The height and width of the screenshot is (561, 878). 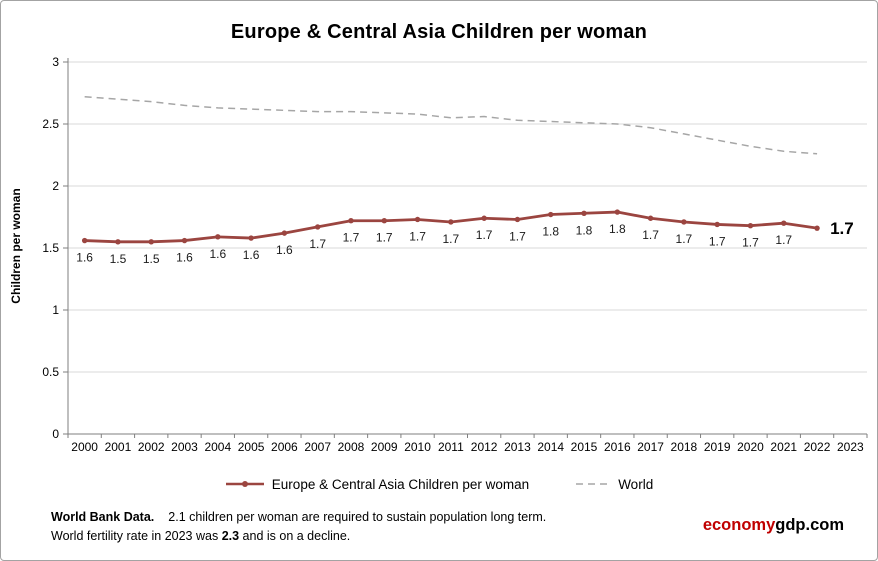 What do you see at coordinates (593, 484) in the screenshot?
I see `world-line-sample-icon` at bounding box center [593, 484].